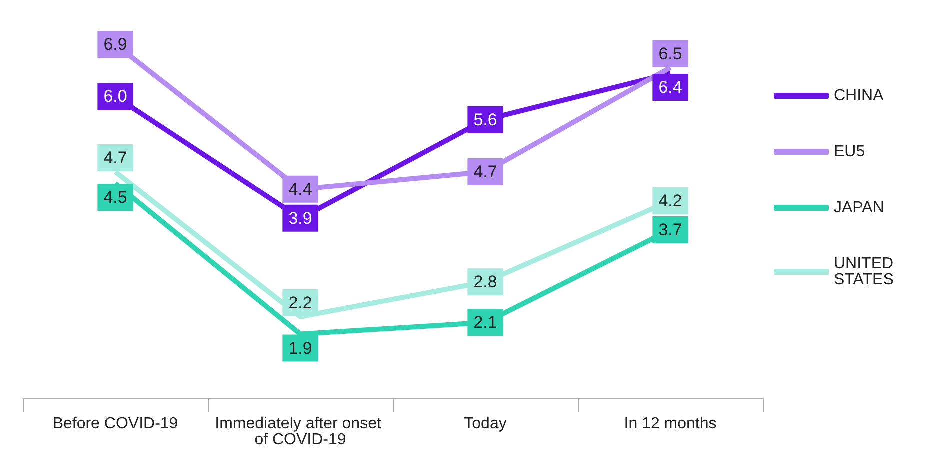 This screenshot has width=925, height=468. What do you see at coordinates (486, 322) in the screenshot?
I see `data-label: 2.1` at bounding box center [486, 322].